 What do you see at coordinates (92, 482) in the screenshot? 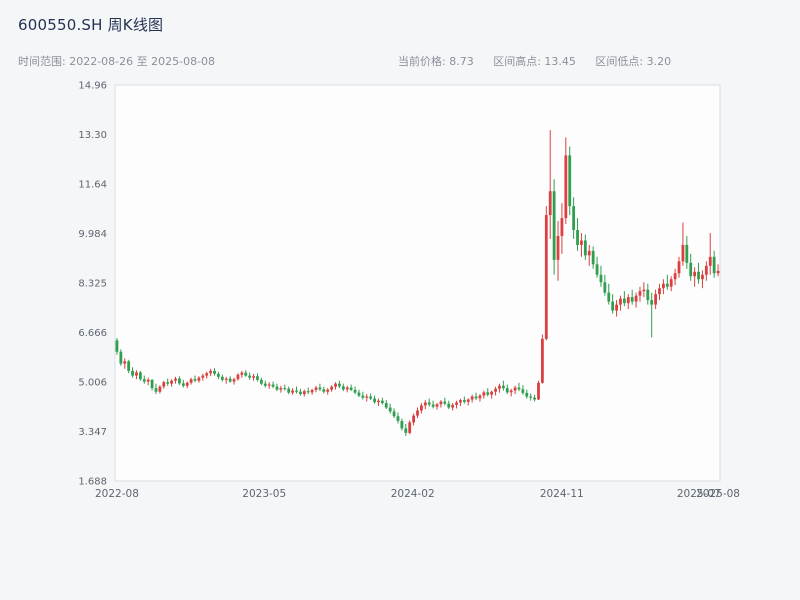
I see `y-tick-label: 1.688` at bounding box center [92, 482].